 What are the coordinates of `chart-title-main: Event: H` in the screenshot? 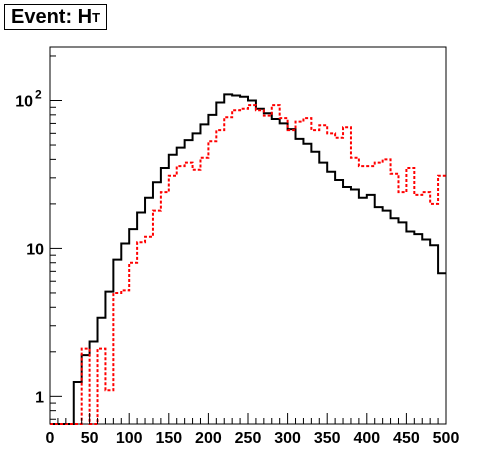 It's located at (52, 16).